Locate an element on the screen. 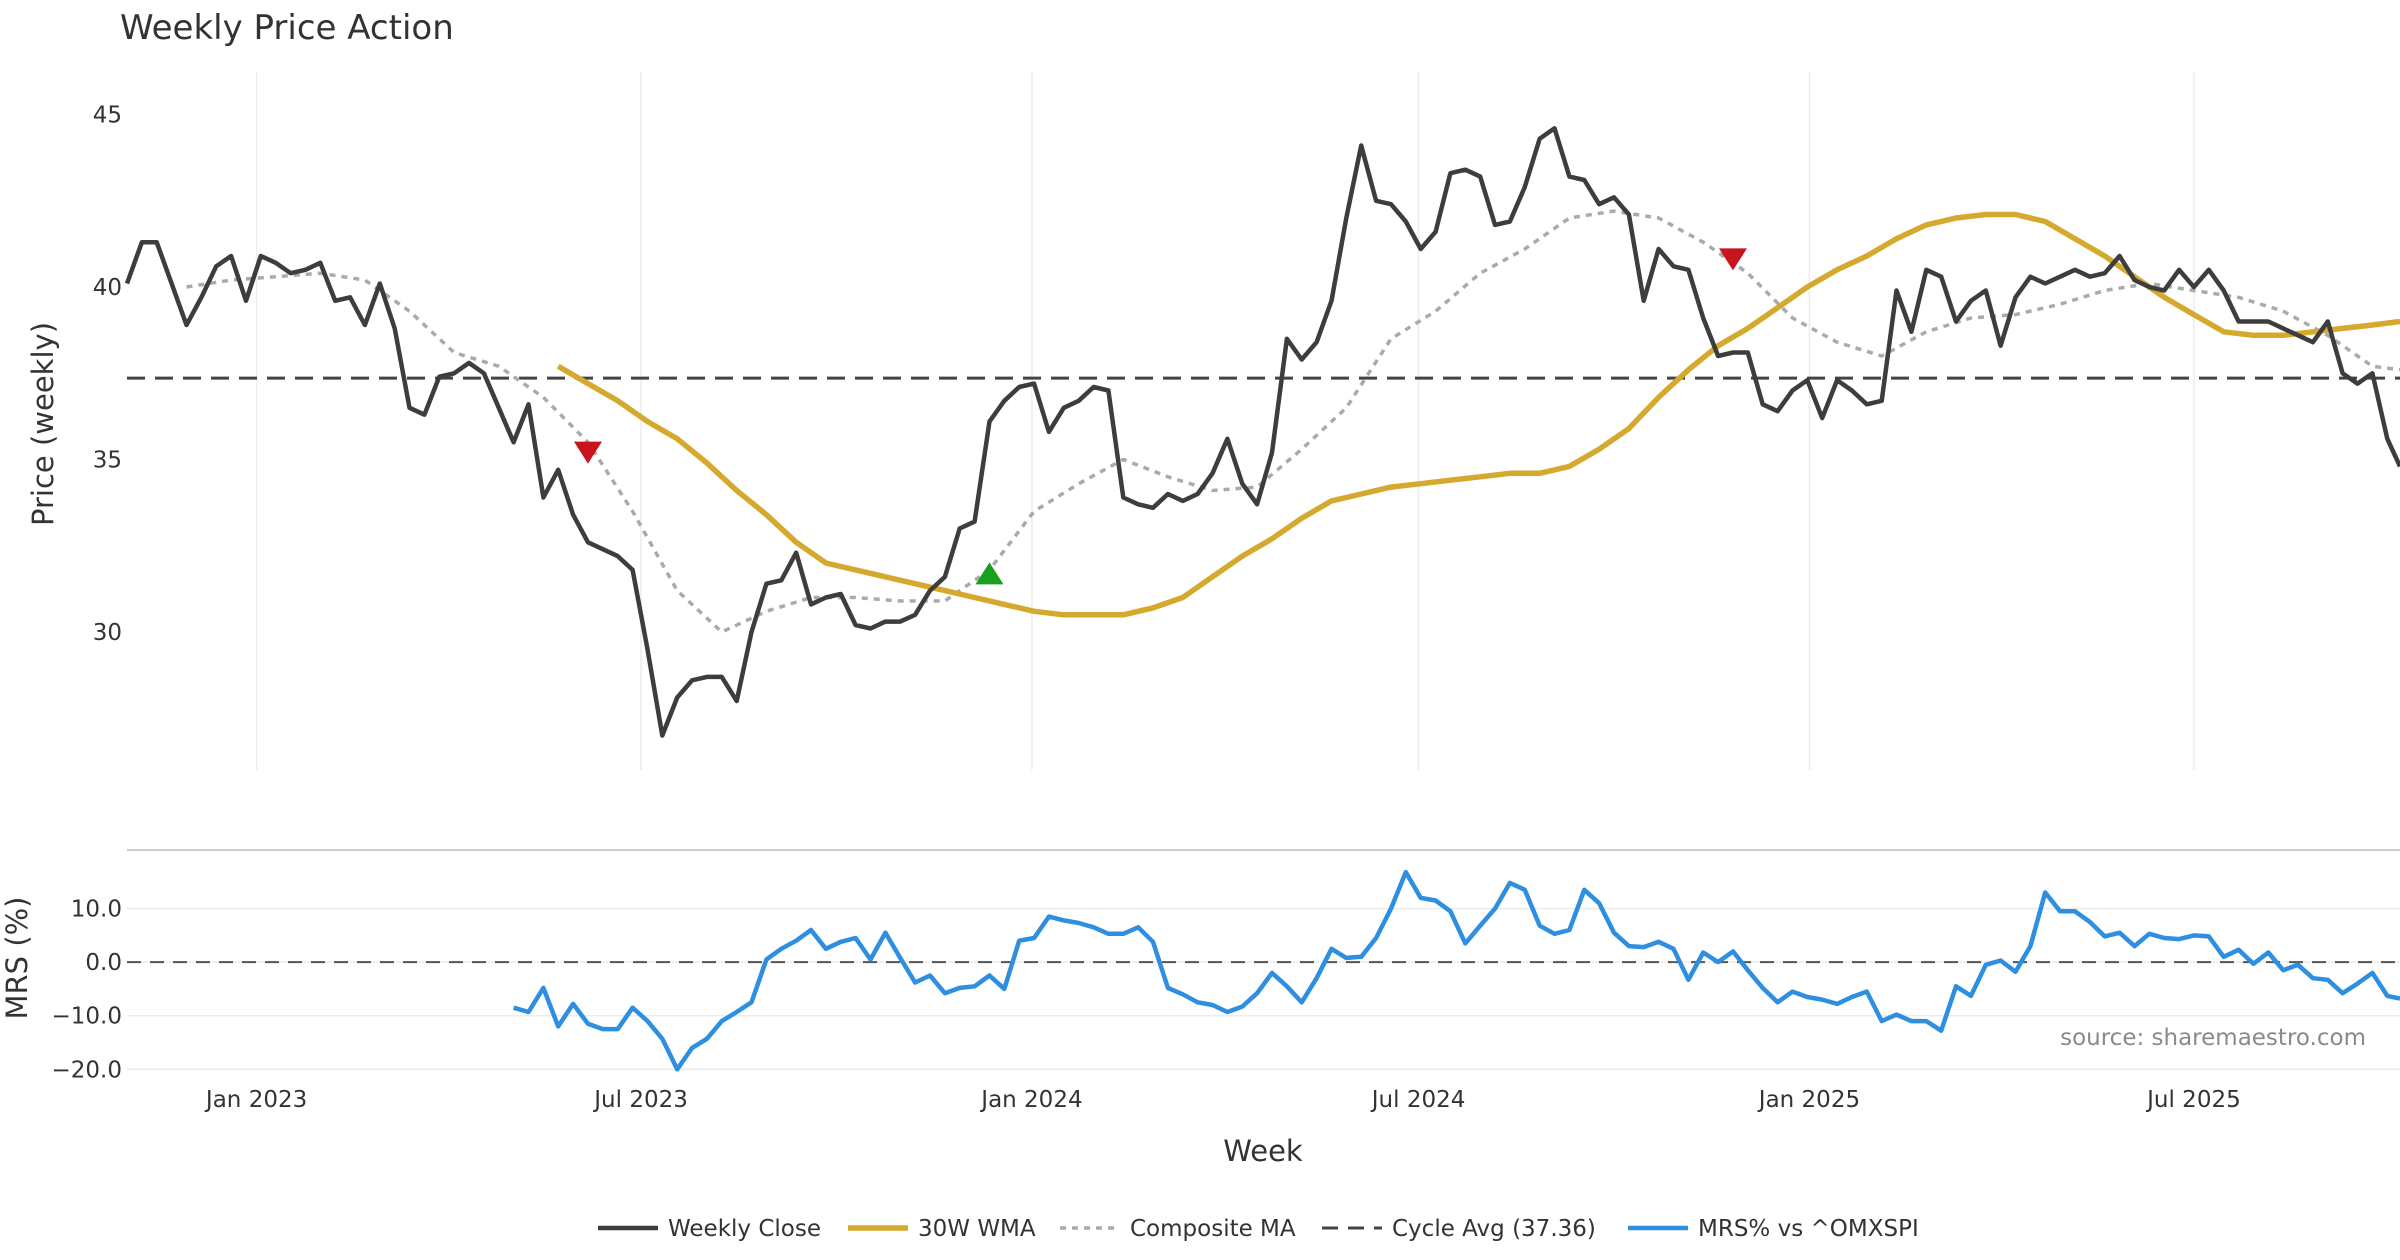 Image resolution: width=2400 pixels, height=1260 pixels. signal-markers is located at coordinates (1160, 416).